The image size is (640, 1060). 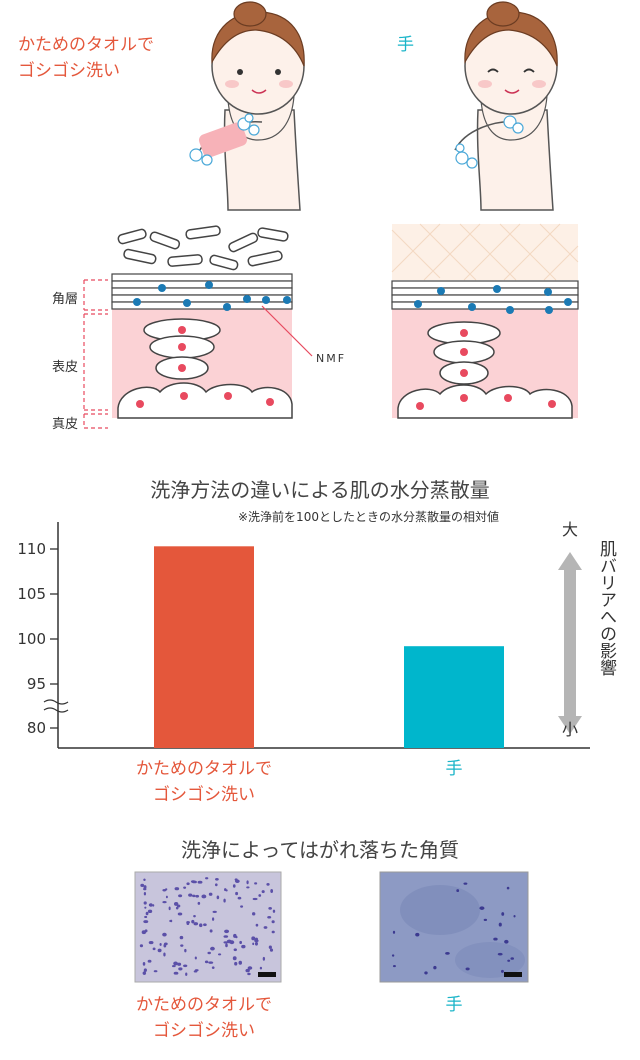 What do you see at coordinates (86, 45) in the screenshot?
I see `towel-label-top-line1: かためのタオルで` at bounding box center [86, 45].